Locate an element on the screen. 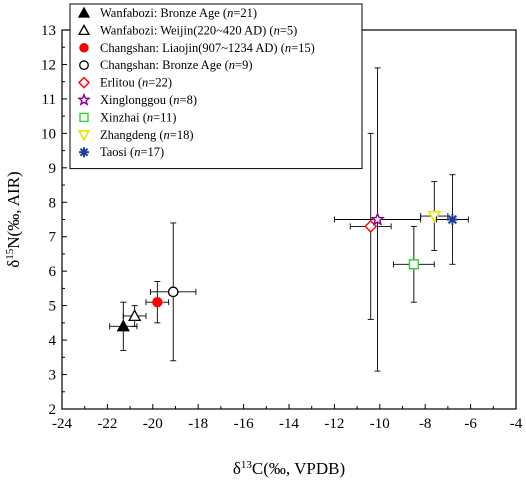 The height and width of the screenshot is (486, 526). y-tick-label: 8 is located at coordinates (53, 203).